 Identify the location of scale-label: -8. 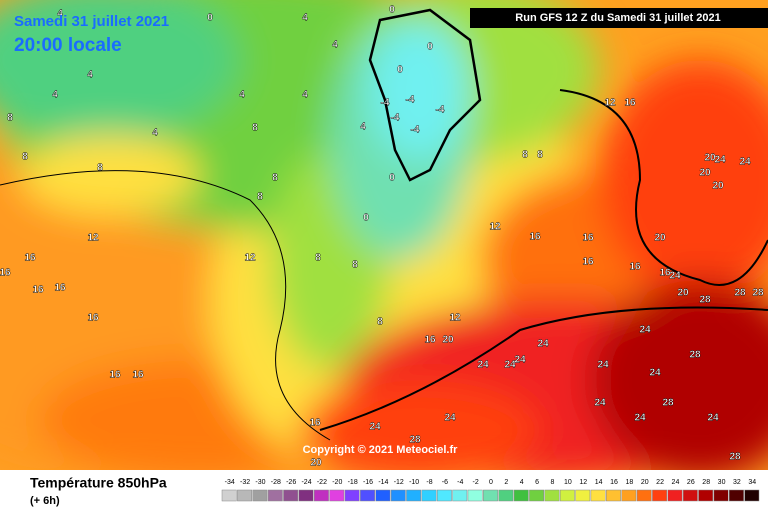
(429, 482).